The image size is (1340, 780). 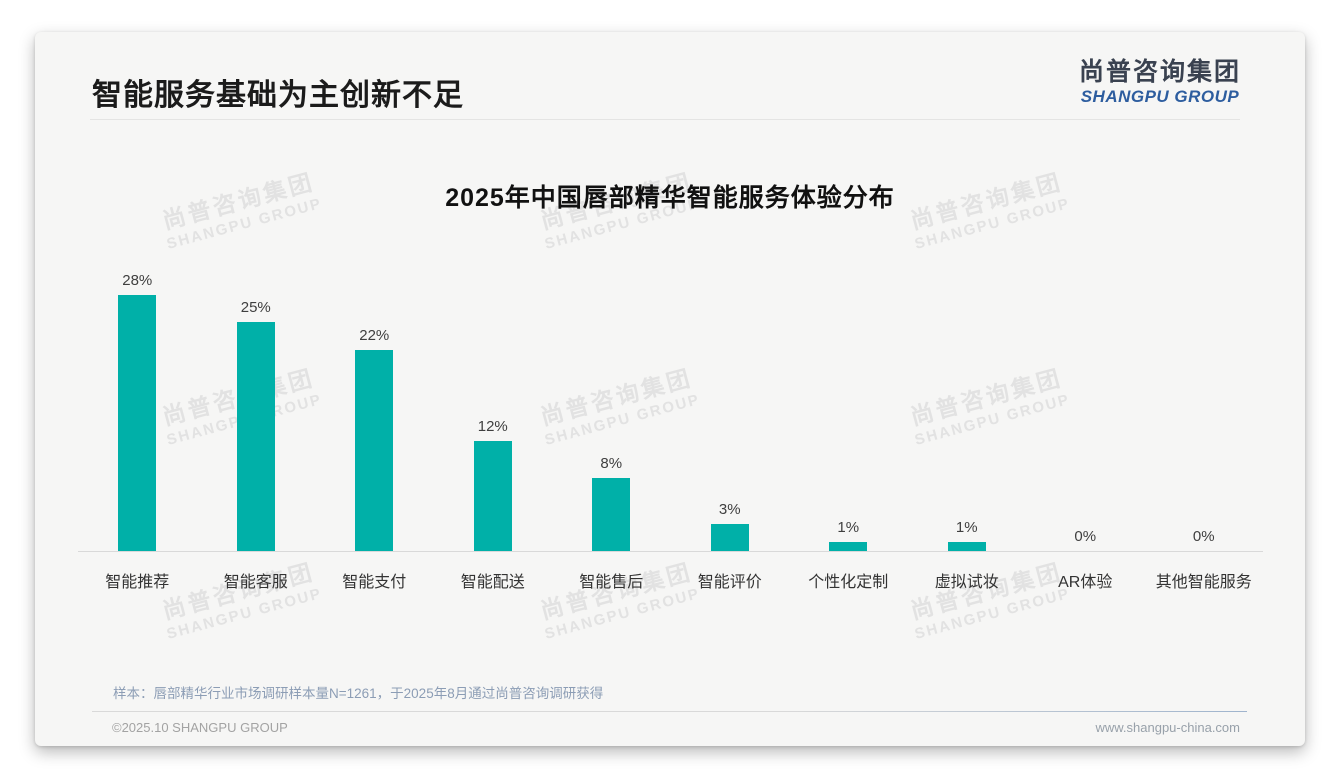 I want to click on copyright-text: ©2025.10 SHANGPU GROUP, so click(x=200, y=727).